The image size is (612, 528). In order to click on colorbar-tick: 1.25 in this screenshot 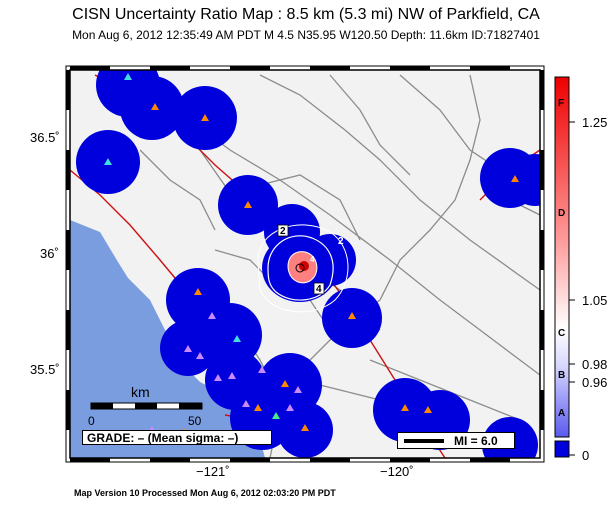, I will do `click(595, 122)`.